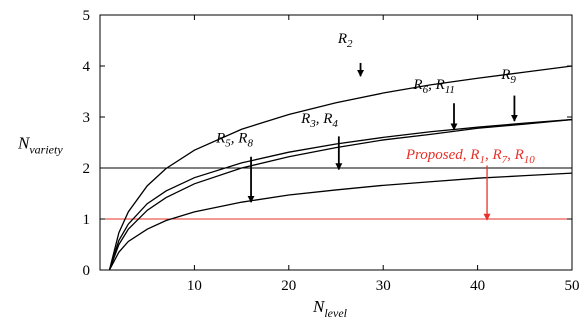  Describe the element at coordinates (194, 286) in the screenshot. I see `x-tick-label: 10` at that location.